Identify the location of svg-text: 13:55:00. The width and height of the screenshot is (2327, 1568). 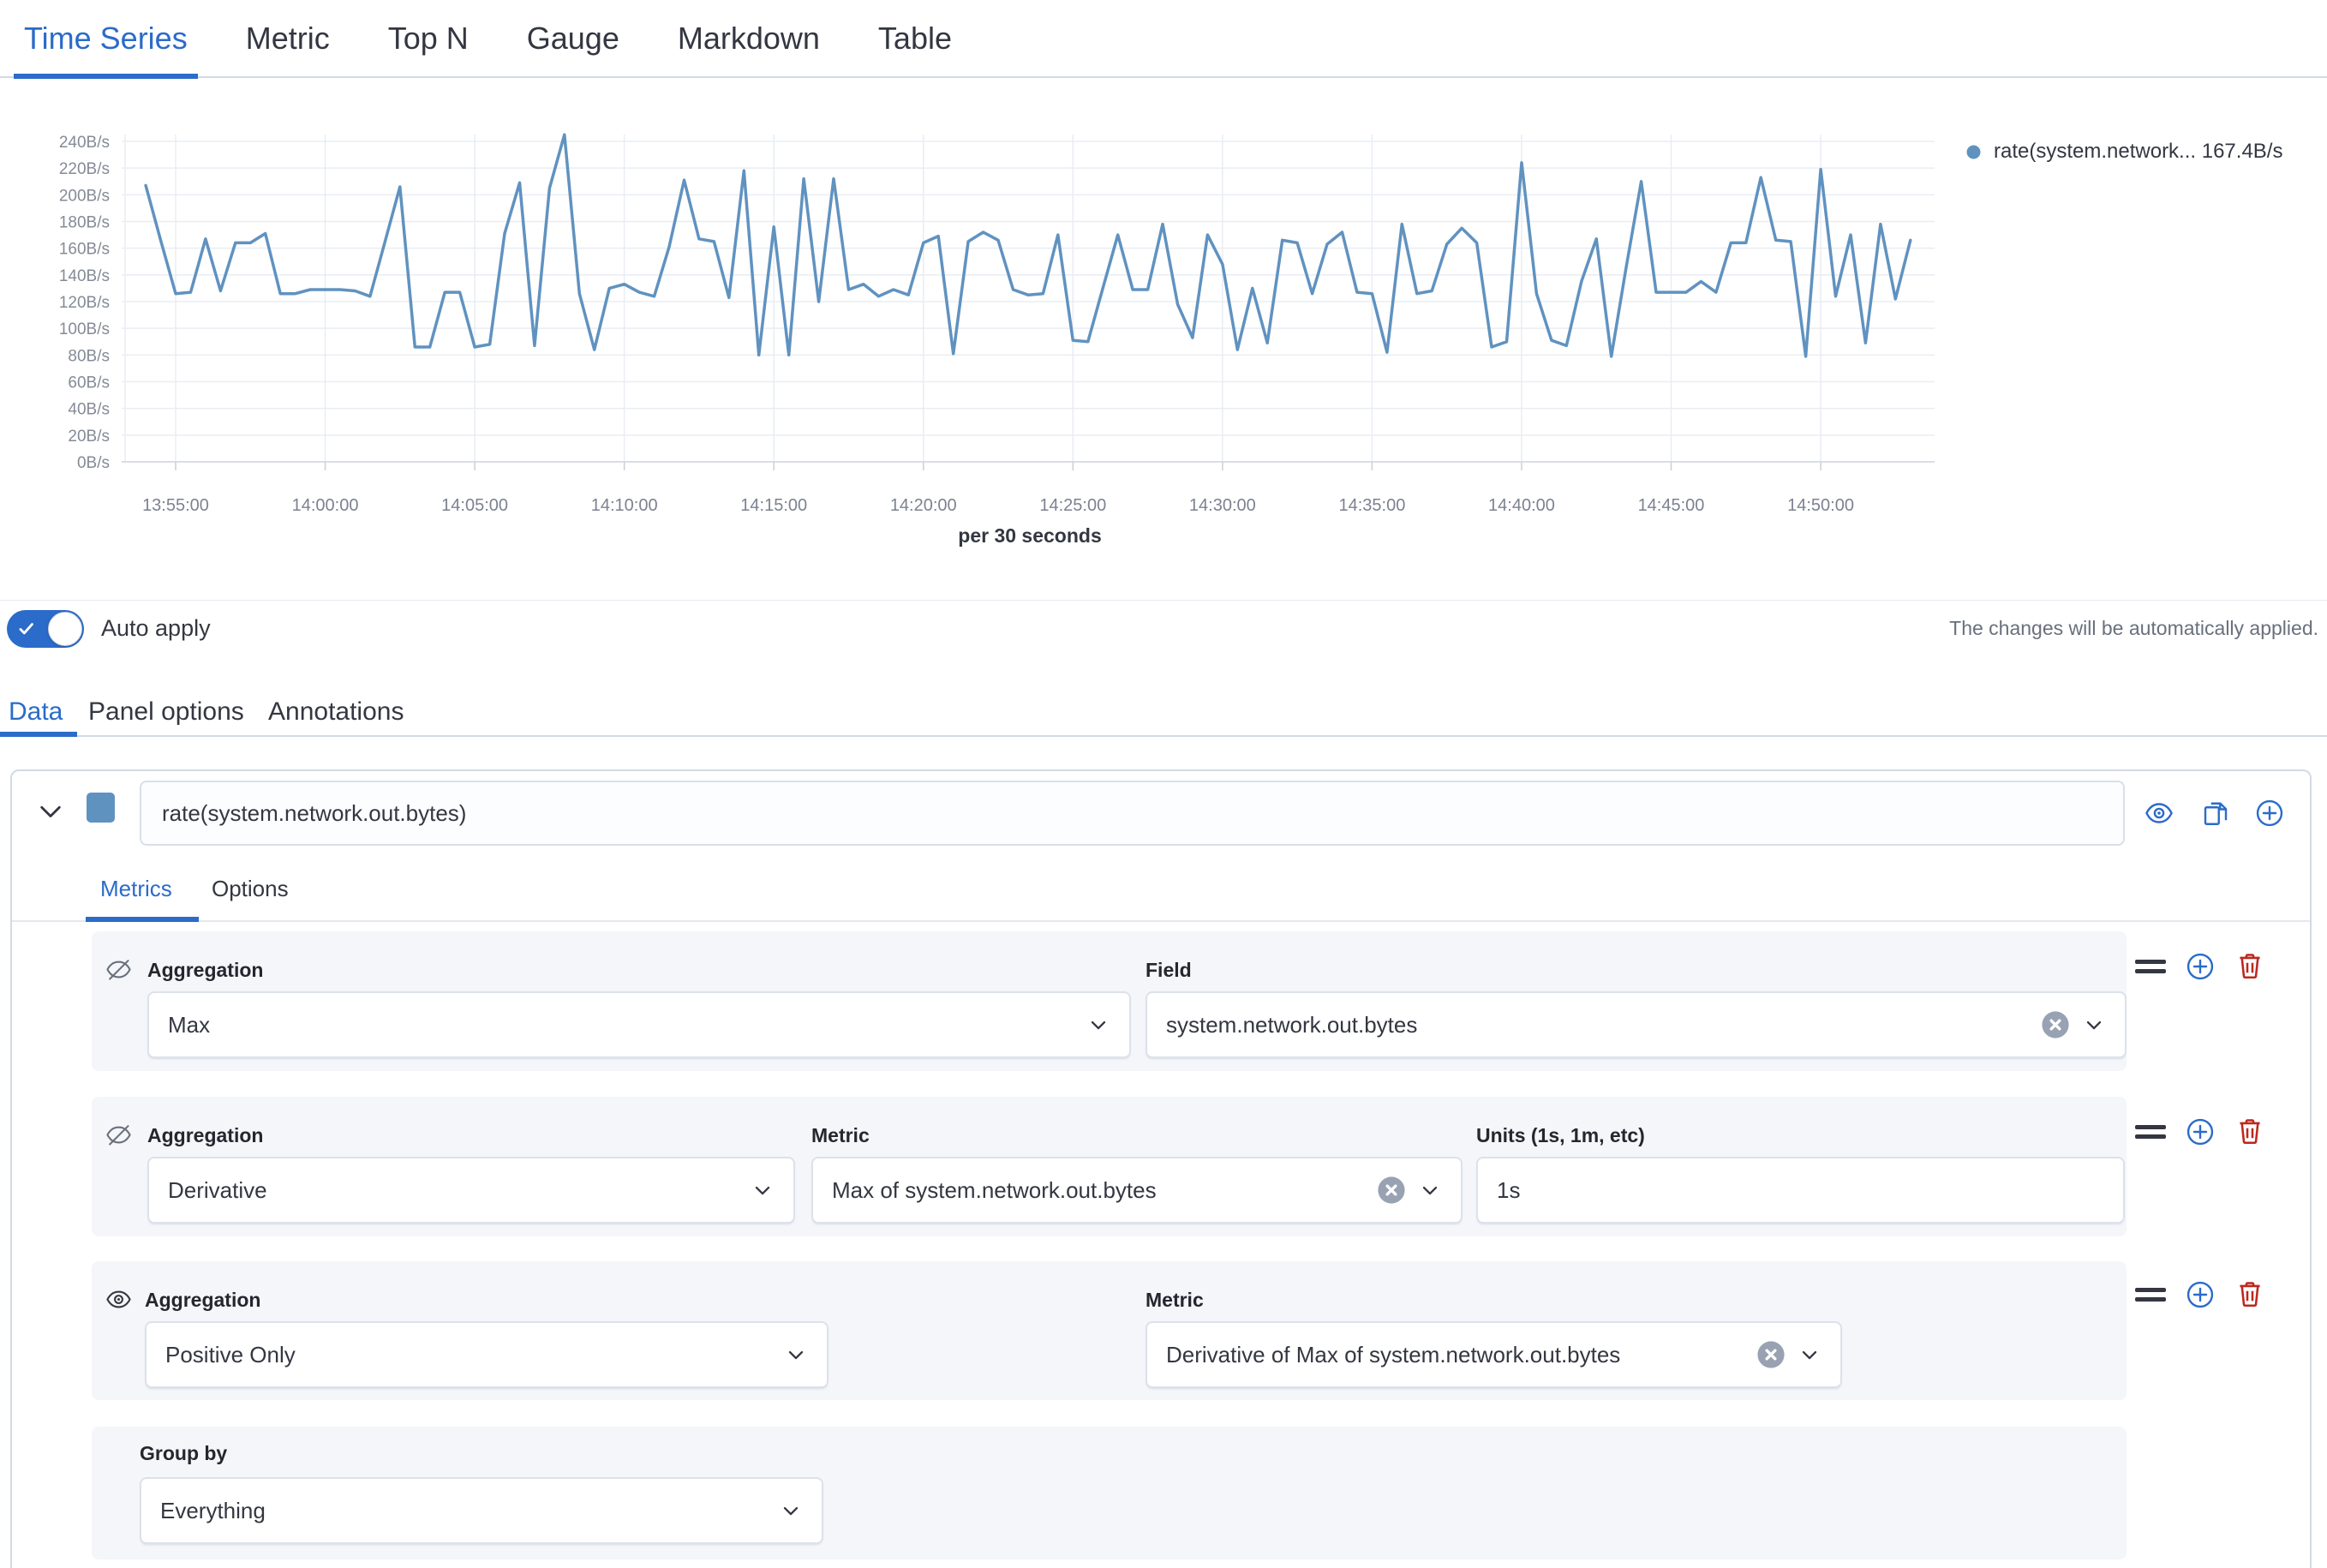
(175, 505).